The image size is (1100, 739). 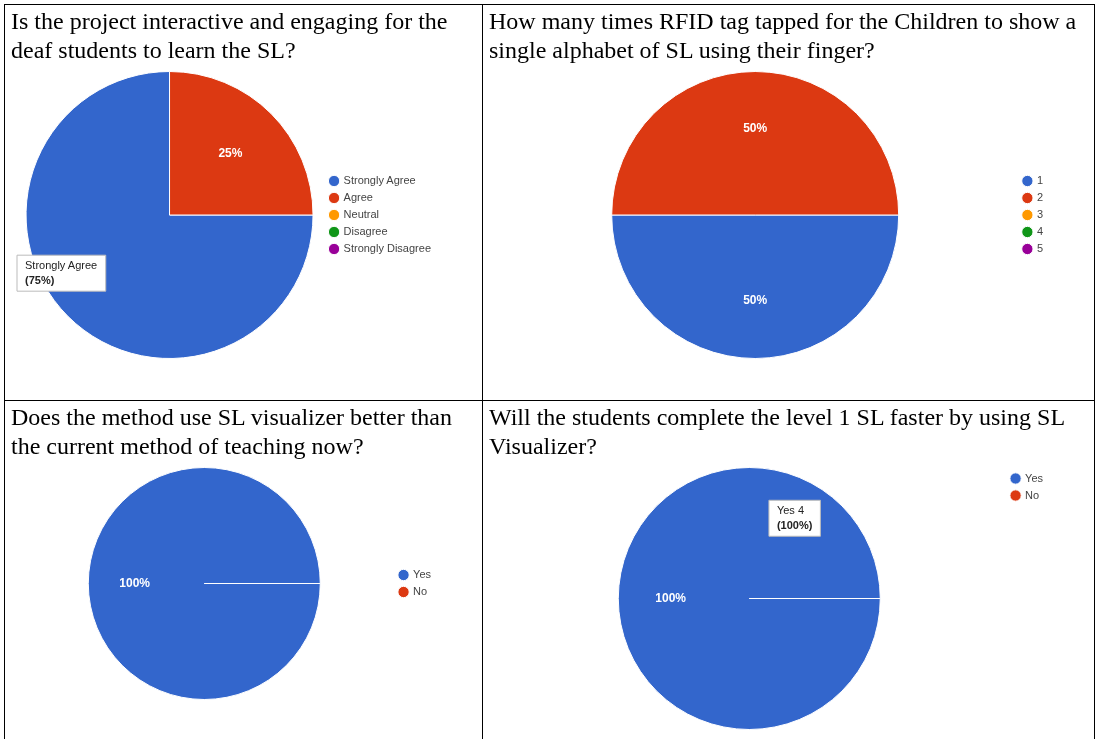 What do you see at coordinates (1040, 180) in the screenshot?
I see `legend-label: 1` at bounding box center [1040, 180].